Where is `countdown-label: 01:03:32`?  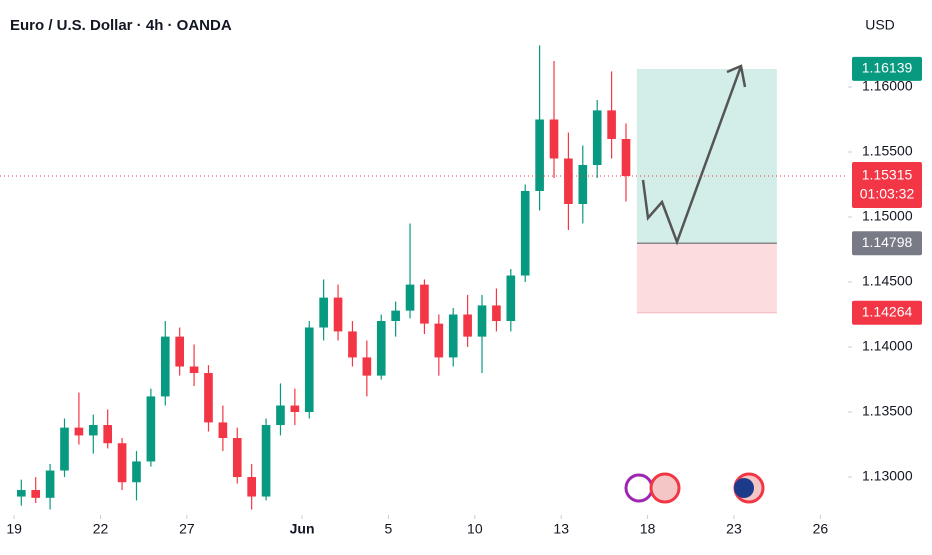
countdown-label: 01:03:32 is located at coordinates (887, 194).